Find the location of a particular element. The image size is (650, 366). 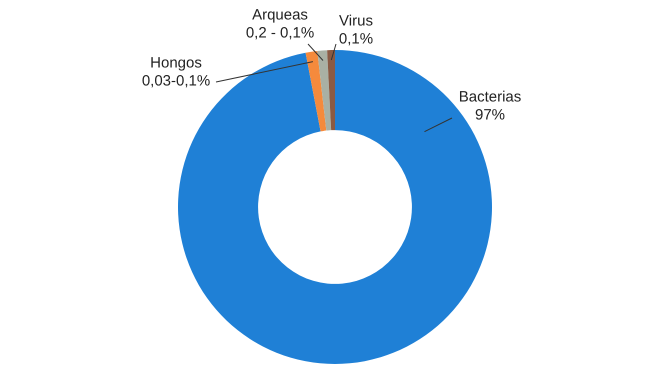

text: 0,2 - 0,1% is located at coordinates (280, 33).